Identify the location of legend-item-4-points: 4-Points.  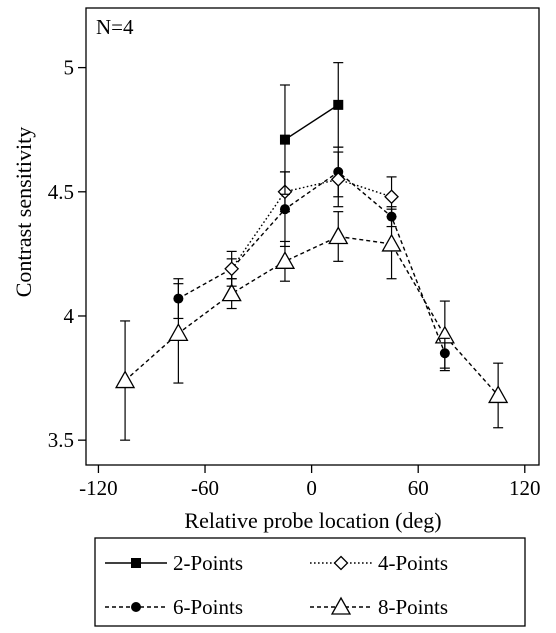
(379, 563).